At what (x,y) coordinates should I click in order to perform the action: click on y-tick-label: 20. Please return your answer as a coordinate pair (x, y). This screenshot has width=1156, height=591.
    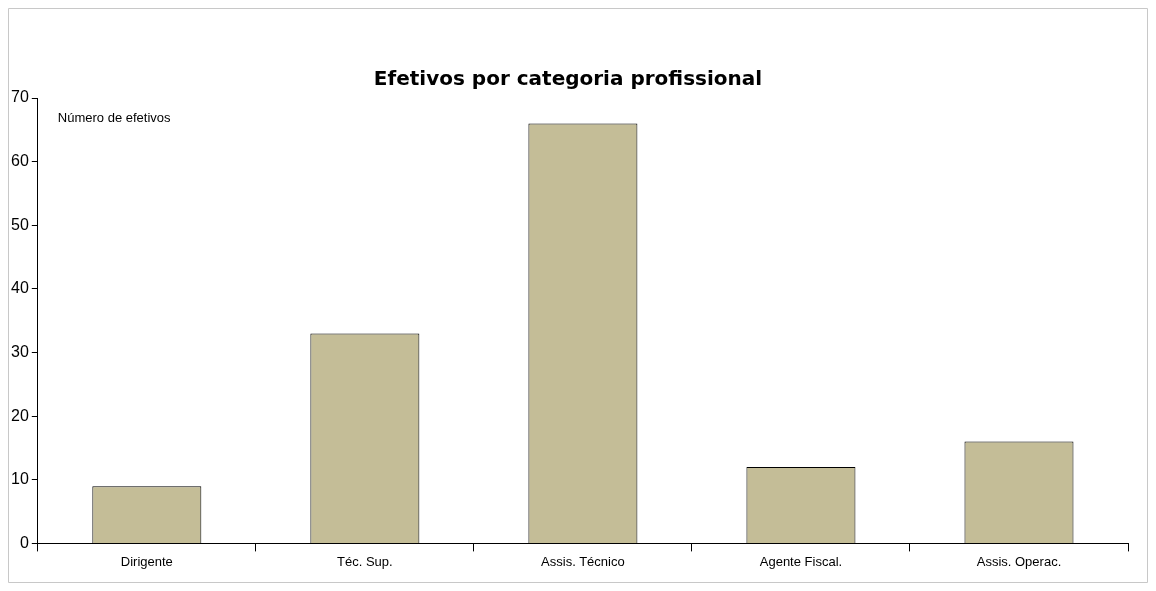
    Looking at the image, I should click on (20, 415).